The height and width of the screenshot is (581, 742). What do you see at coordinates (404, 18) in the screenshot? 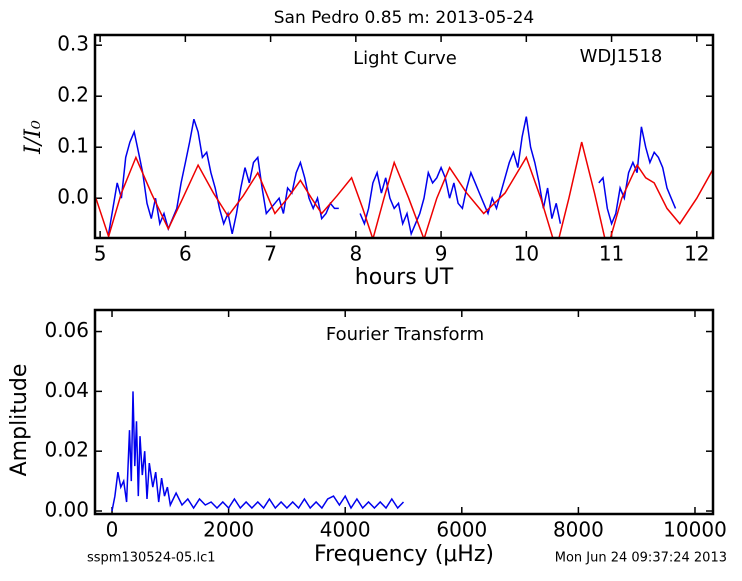
I see `figure-title: San Pedro 0.85 m: 2013-05-24` at bounding box center [404, 18].